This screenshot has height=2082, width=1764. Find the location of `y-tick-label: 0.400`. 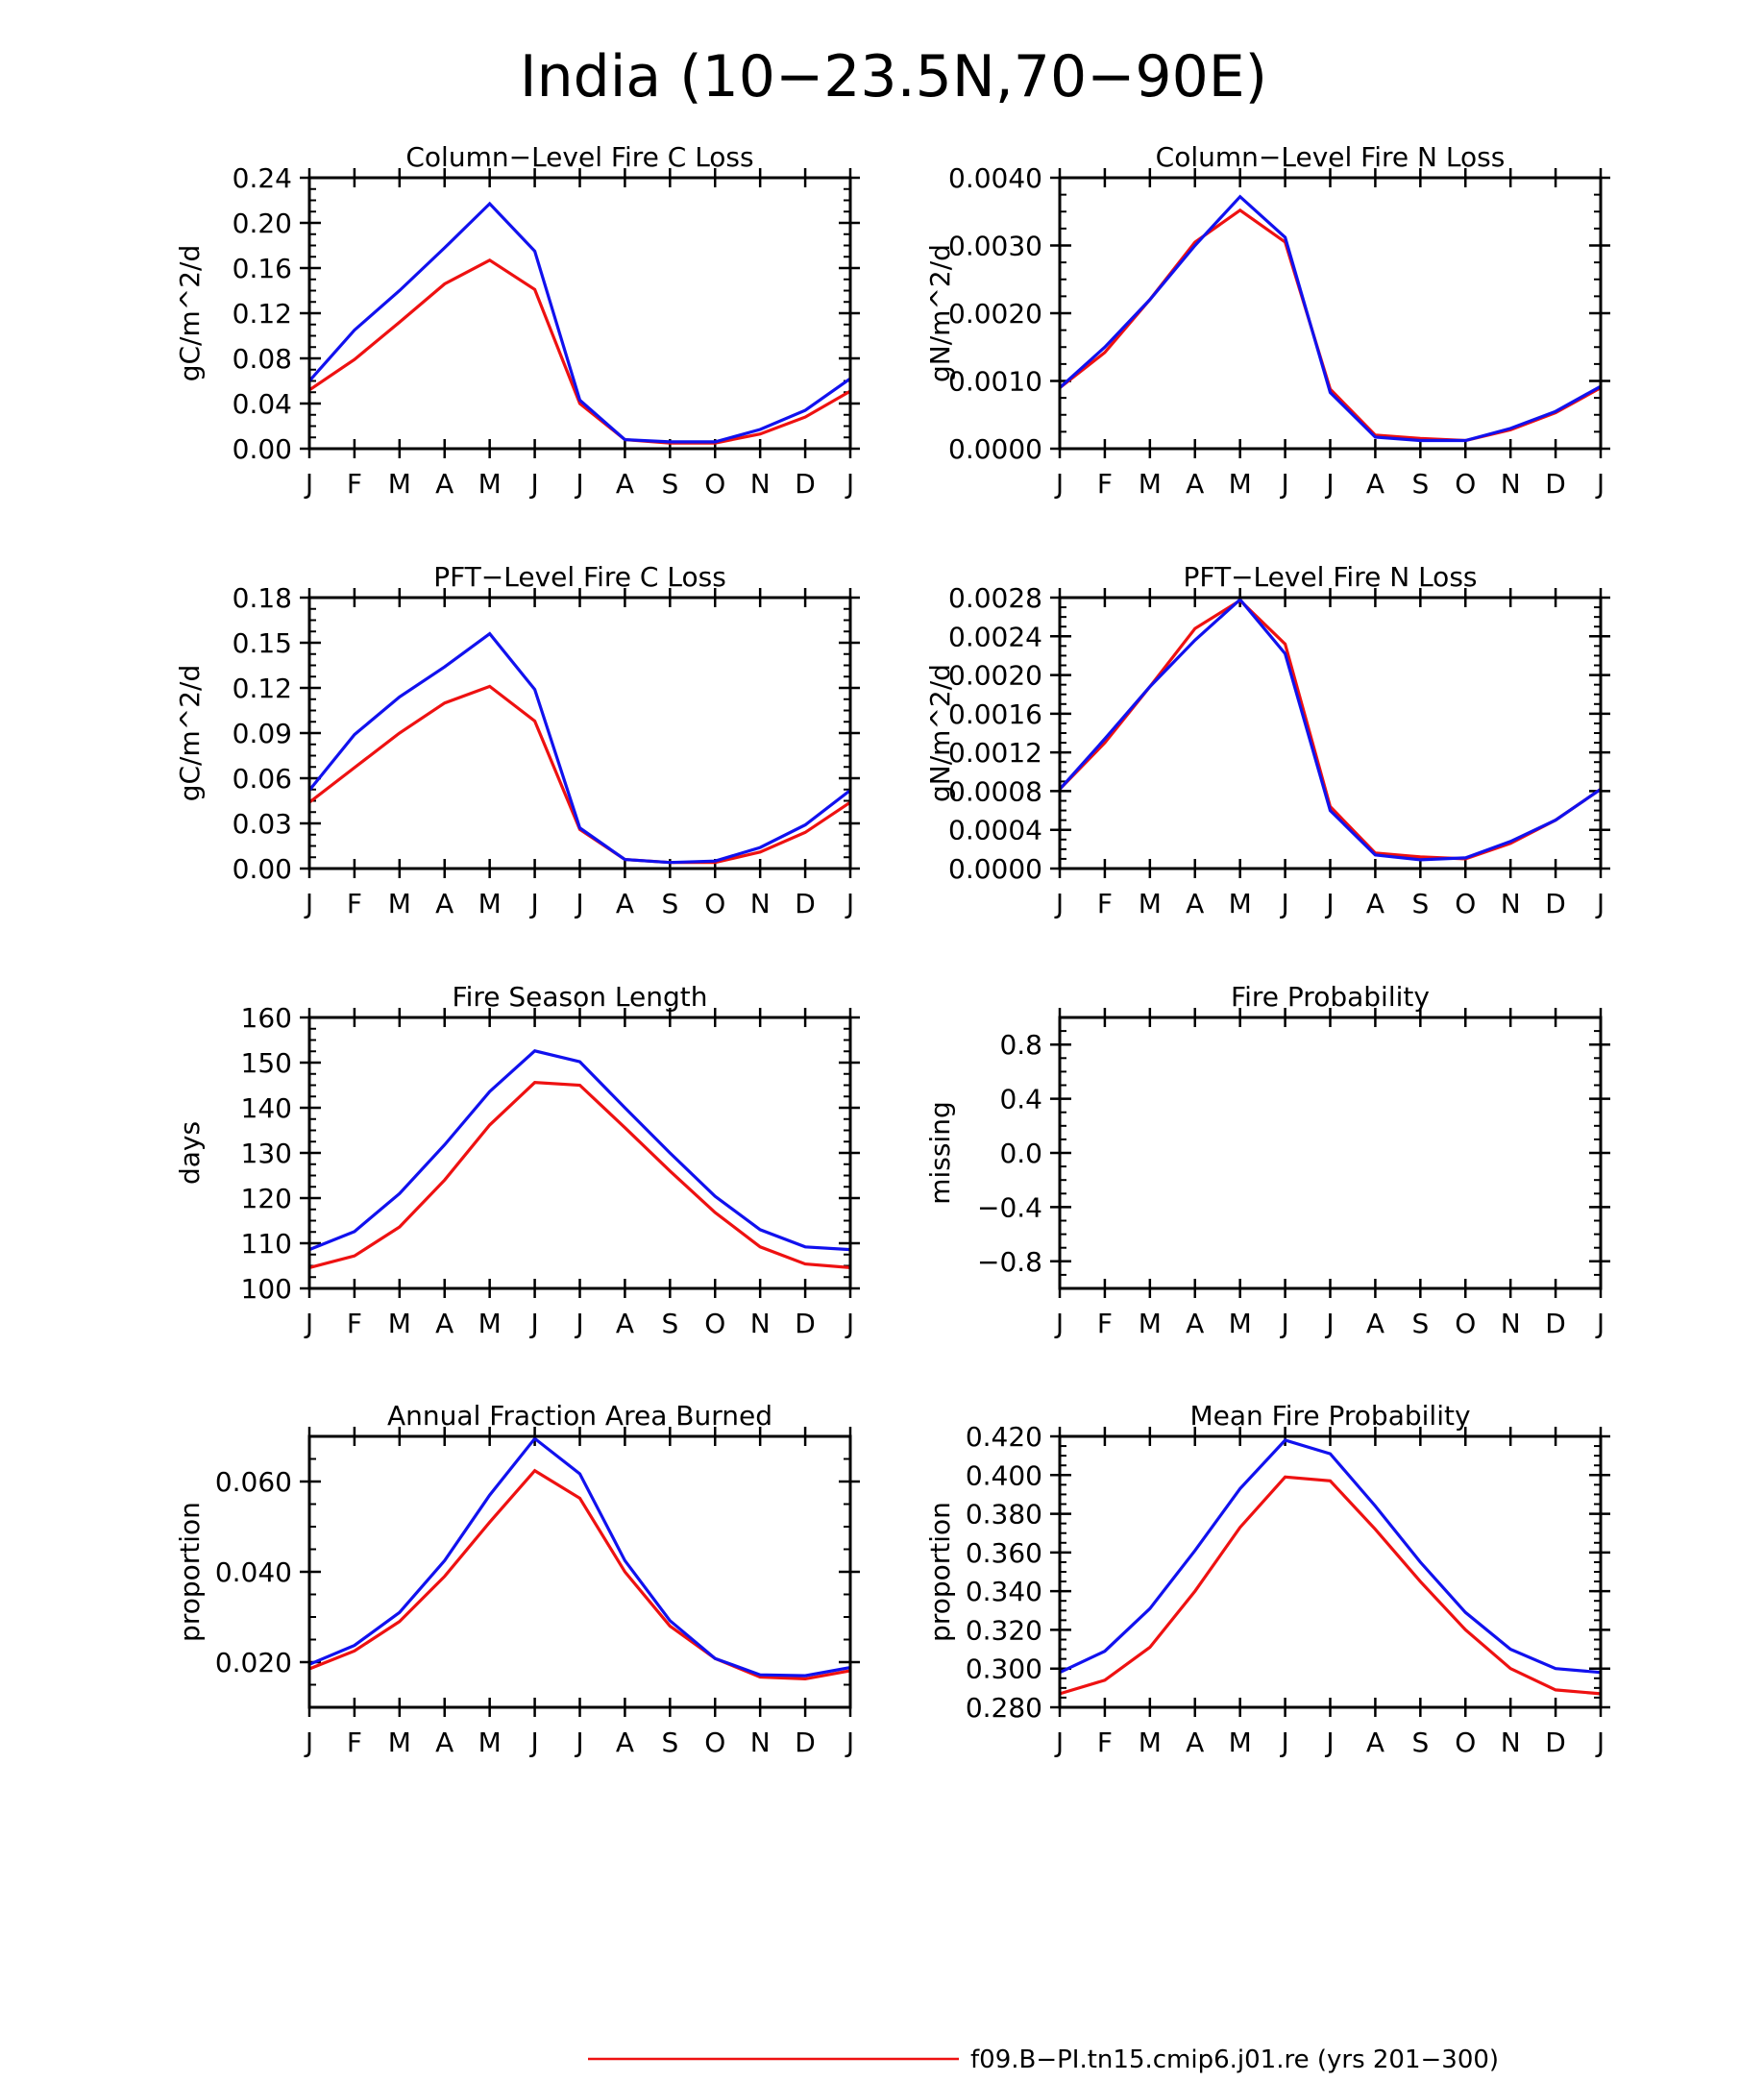

y-tick-label: 0.400 is located at coordinates (1004, 1475).